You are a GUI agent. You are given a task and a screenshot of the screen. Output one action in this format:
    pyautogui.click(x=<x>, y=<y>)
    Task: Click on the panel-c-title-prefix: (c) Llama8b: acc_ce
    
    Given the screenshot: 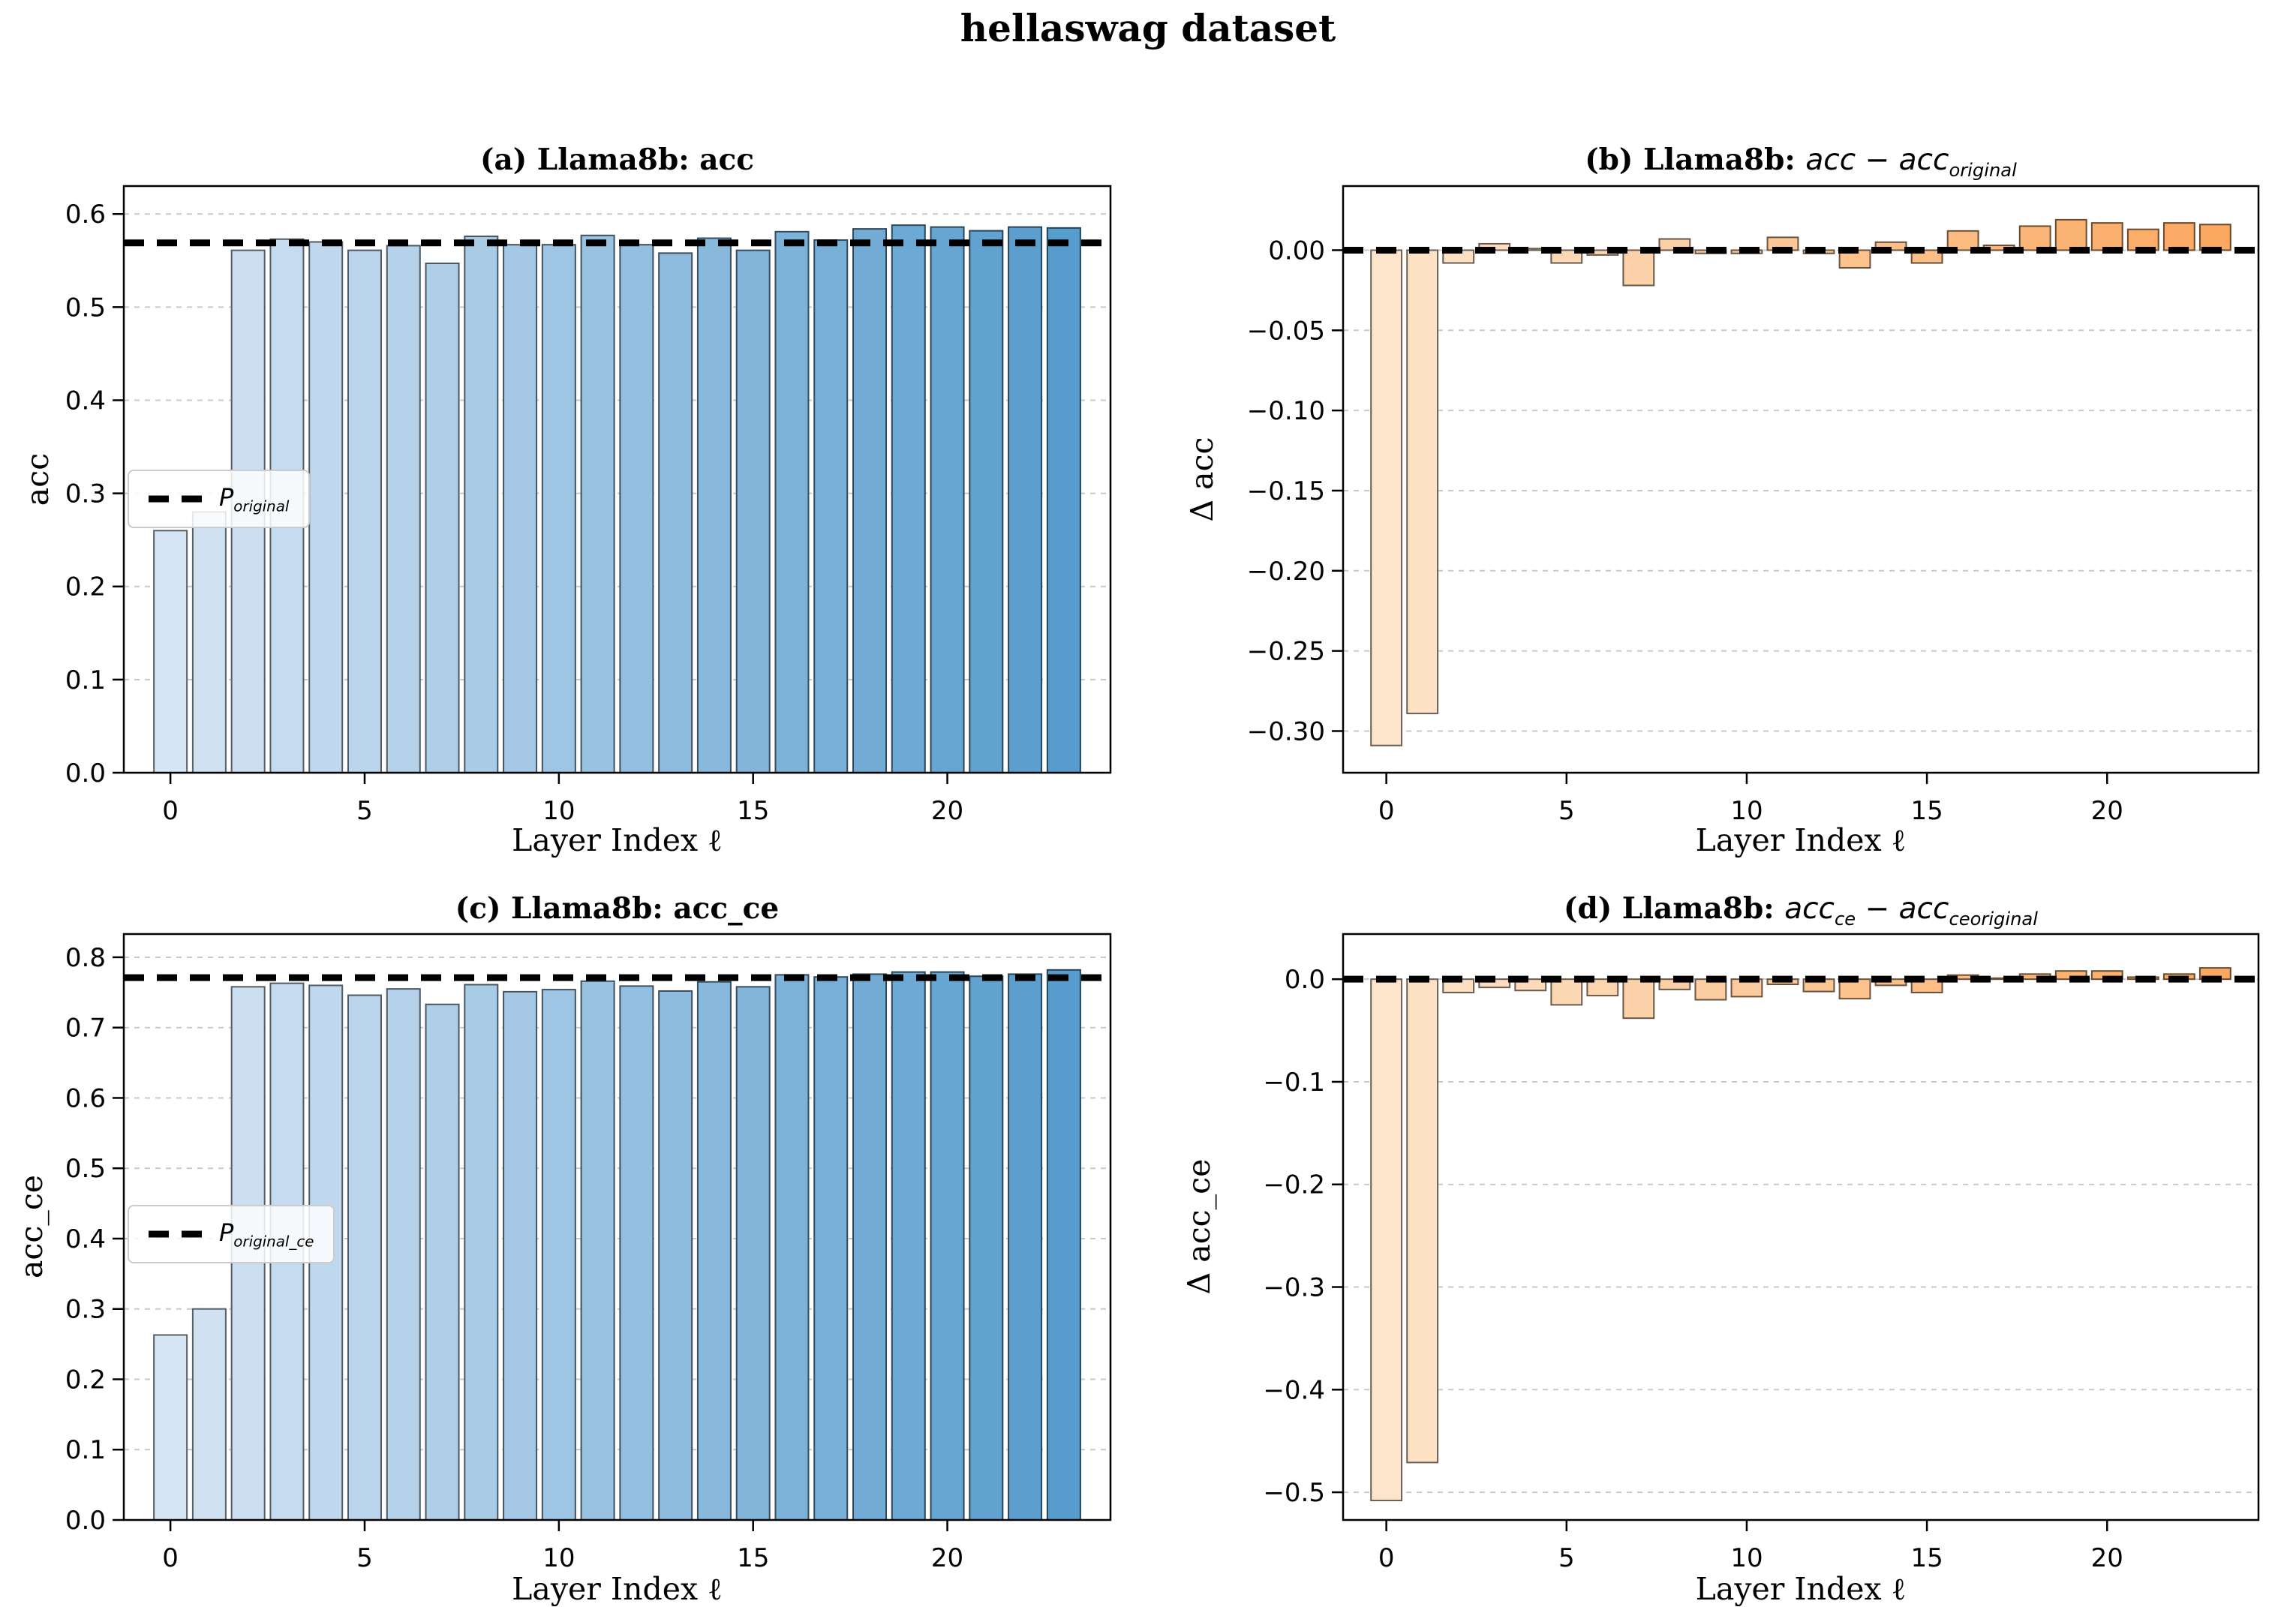 What is the action you would take?
    pyautogui.click(x=617, y=909)
    